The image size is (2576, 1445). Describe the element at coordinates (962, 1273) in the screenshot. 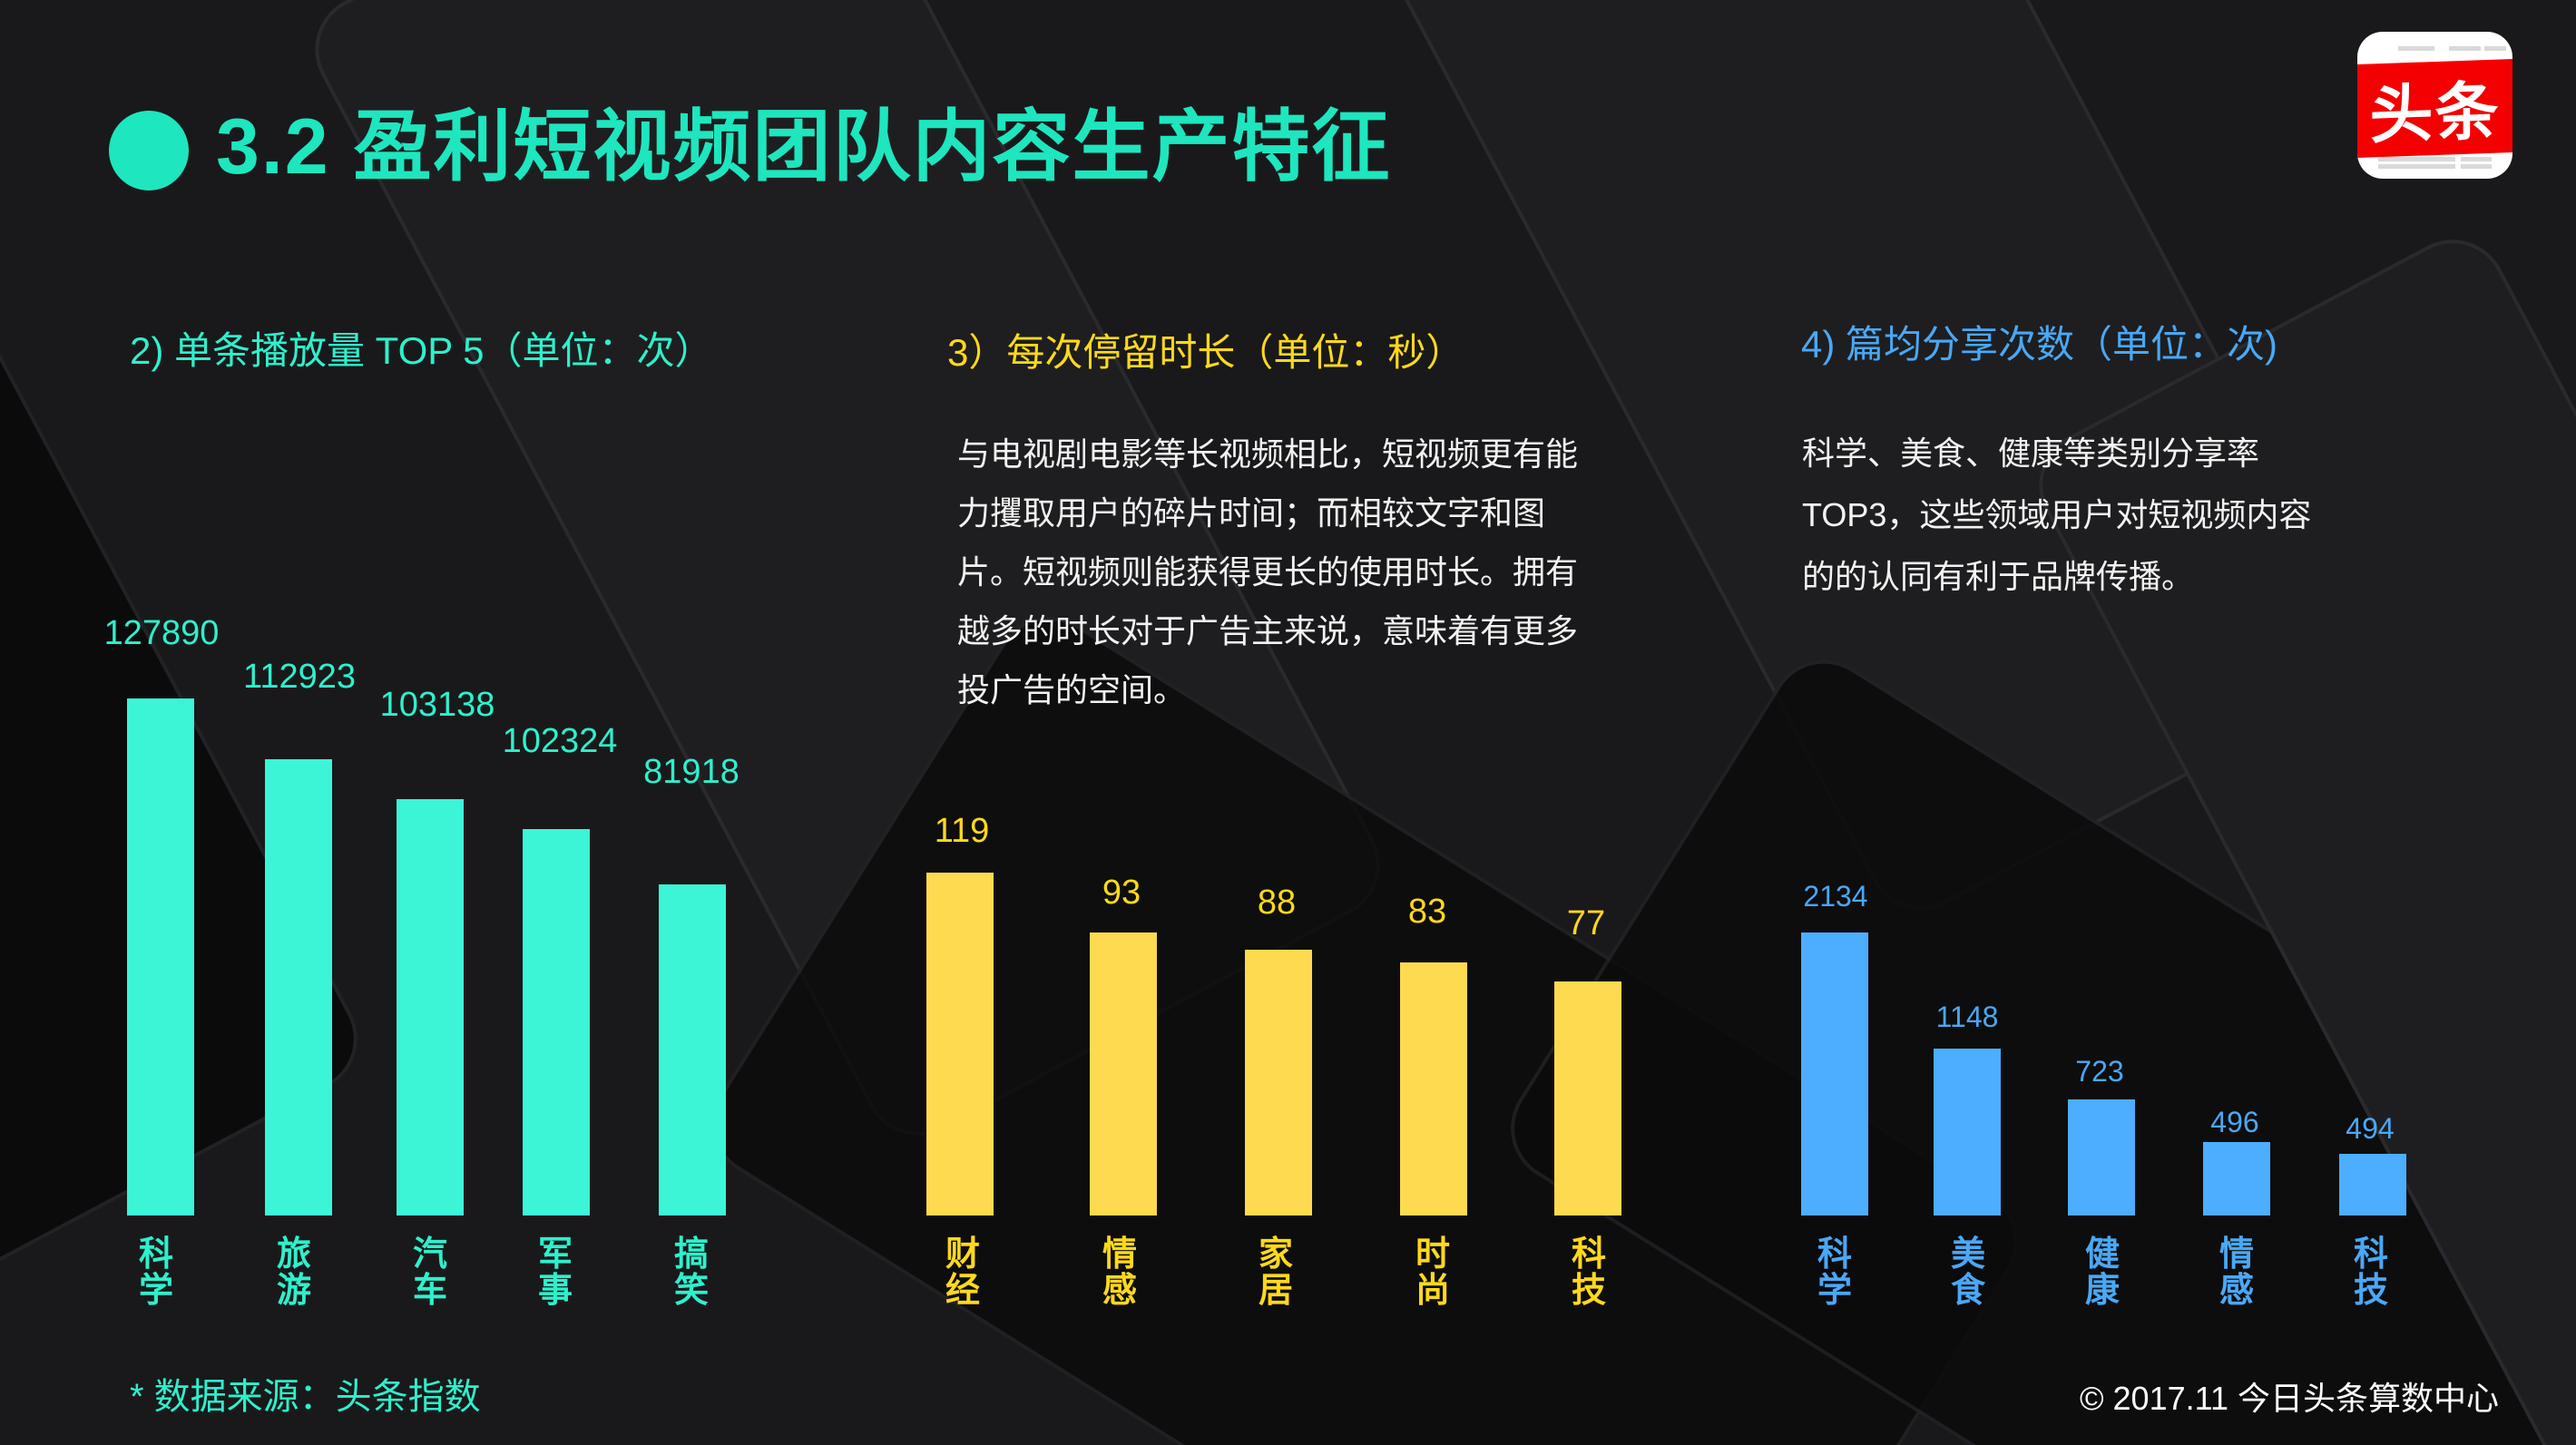

I see `category-label: 财 经` at that location.